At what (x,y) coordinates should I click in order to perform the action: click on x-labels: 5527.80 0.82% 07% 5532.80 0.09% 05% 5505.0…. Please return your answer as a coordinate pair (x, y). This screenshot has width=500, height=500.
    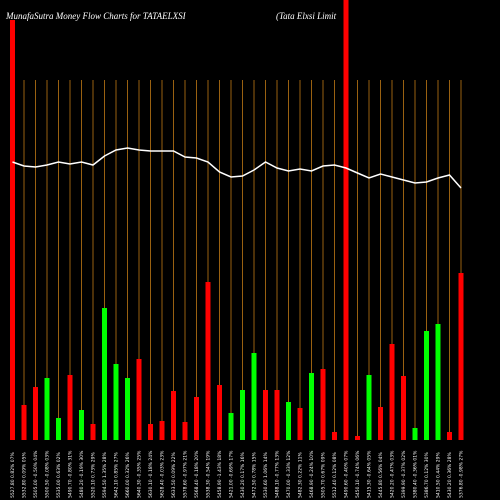
    Looking at the image, I should click on (237, 474).